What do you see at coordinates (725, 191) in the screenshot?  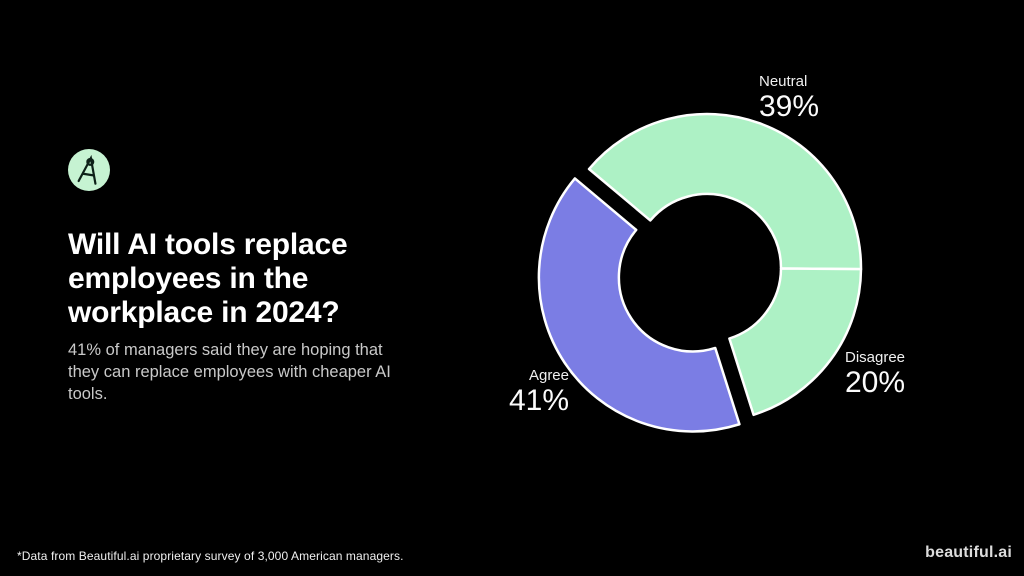 I see `donut-slice-neutral` at bounding box center [725, 191].